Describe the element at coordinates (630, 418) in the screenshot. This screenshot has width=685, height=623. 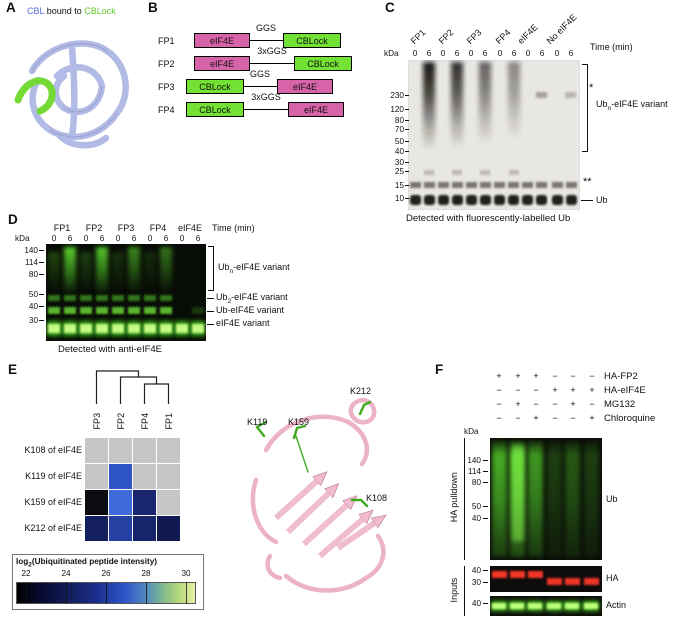
I see `condition-label: Chloroquine` at that location.